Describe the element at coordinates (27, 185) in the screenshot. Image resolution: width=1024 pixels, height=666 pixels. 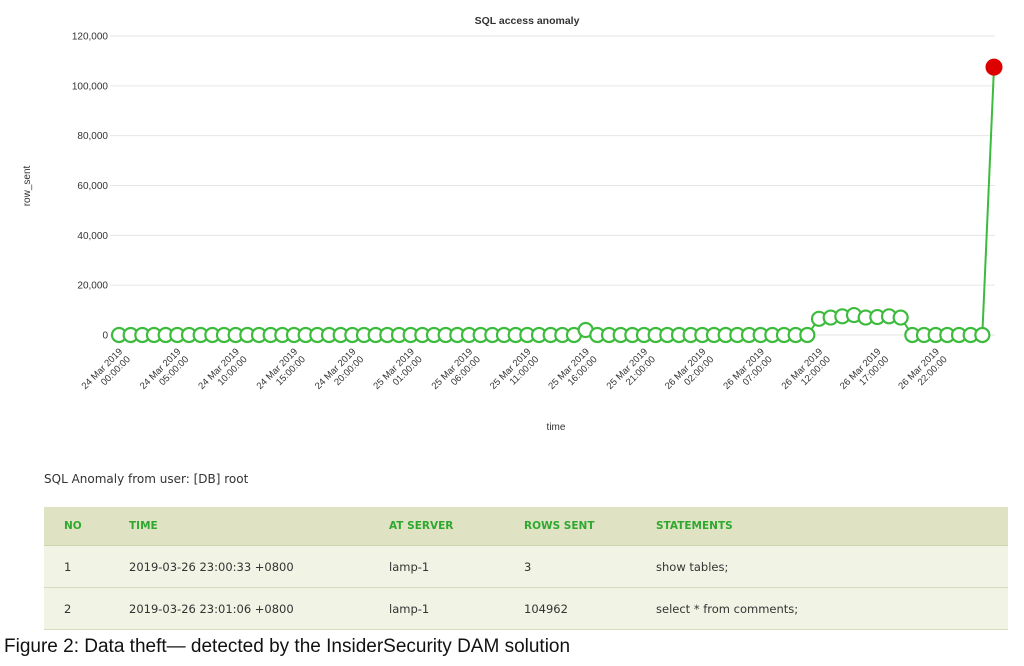
I see `y-axis-label: row_sent` at that location.